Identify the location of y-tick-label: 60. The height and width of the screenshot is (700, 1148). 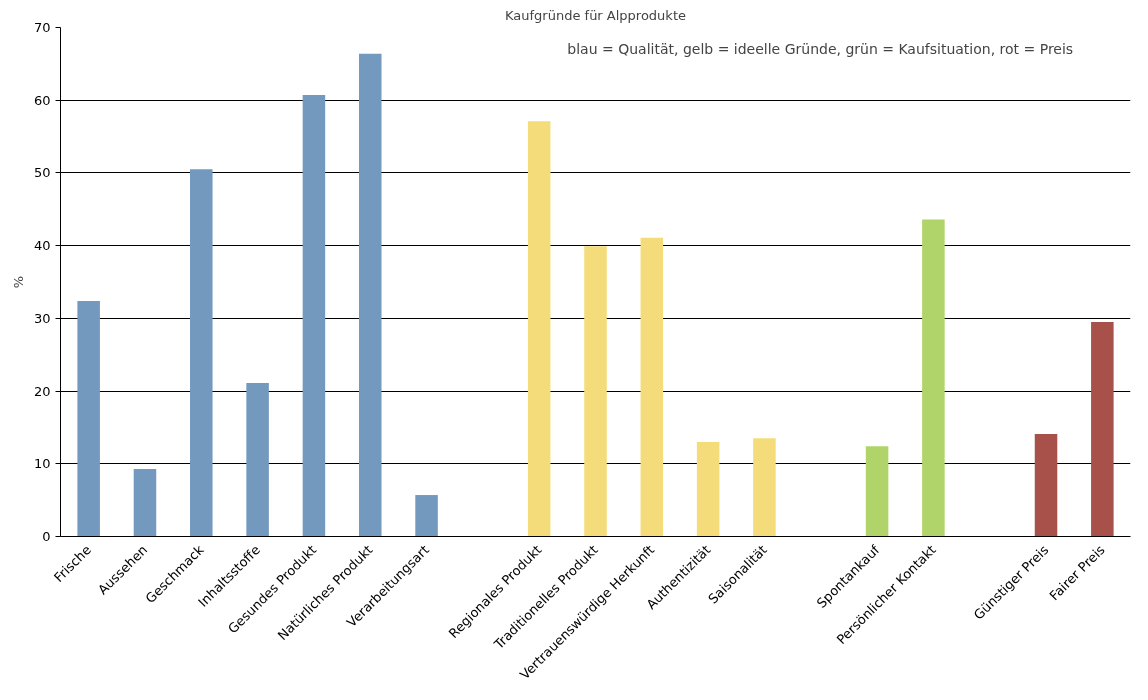
(42, 100).